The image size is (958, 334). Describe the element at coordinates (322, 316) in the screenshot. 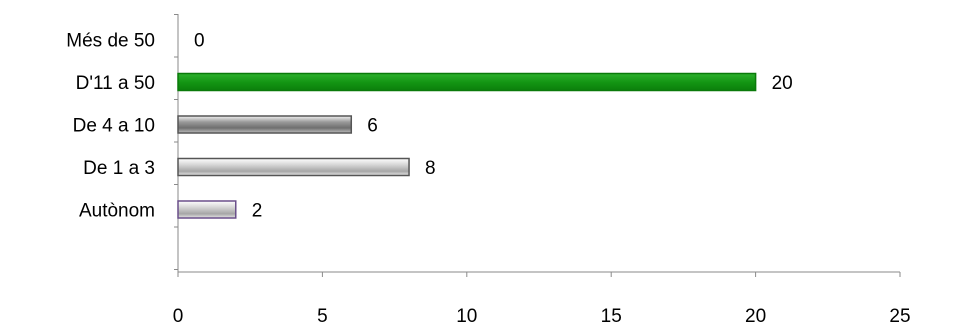

I see `x-tick-label: 5` at that location.